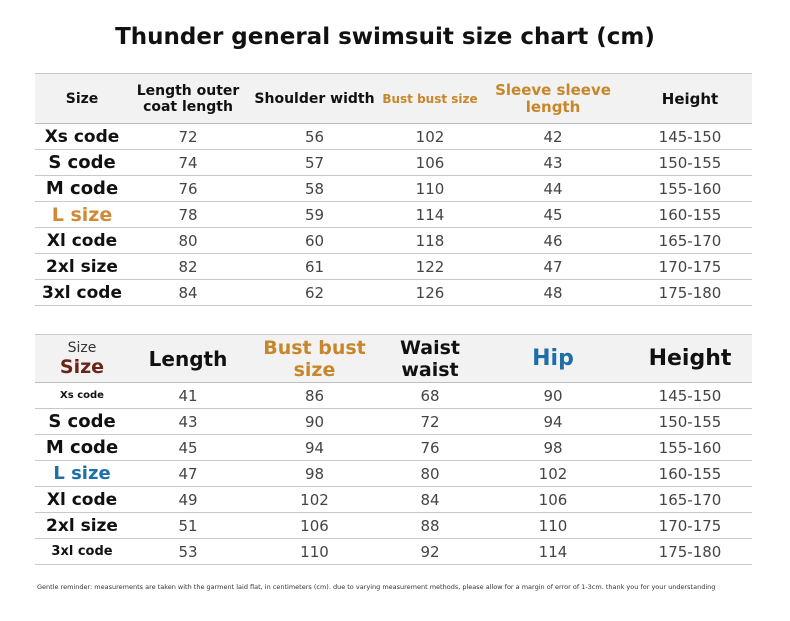  Describe the element at coordinates (393, 499) in the screenshot. I see `table-row: Xl code 49 102 84 106 165-170` at that location.